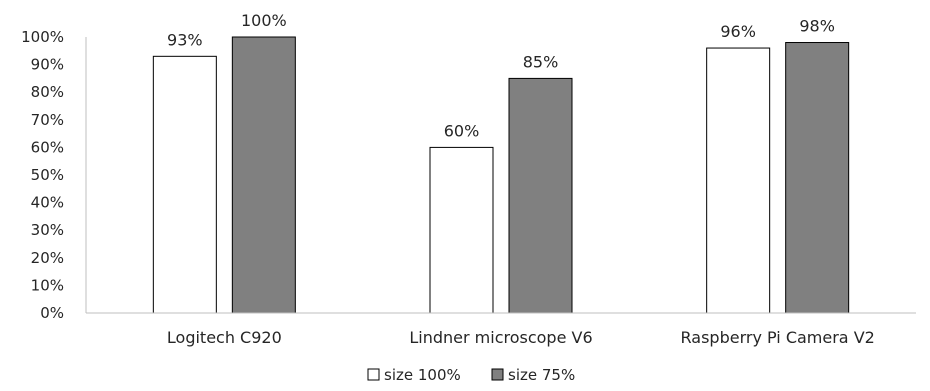 Image resolution: width=930 pixels, height=391 pixels. I want to click on y-tick-label: 90%, so click(47, 65).